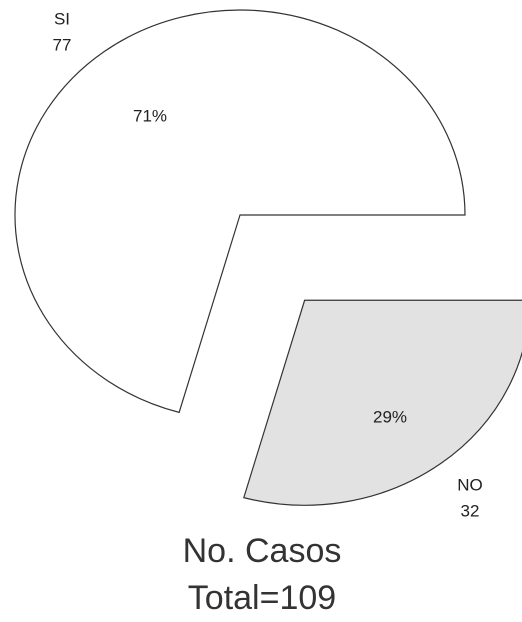  I want to click on slice-percent: 71%, so click(150, 115).